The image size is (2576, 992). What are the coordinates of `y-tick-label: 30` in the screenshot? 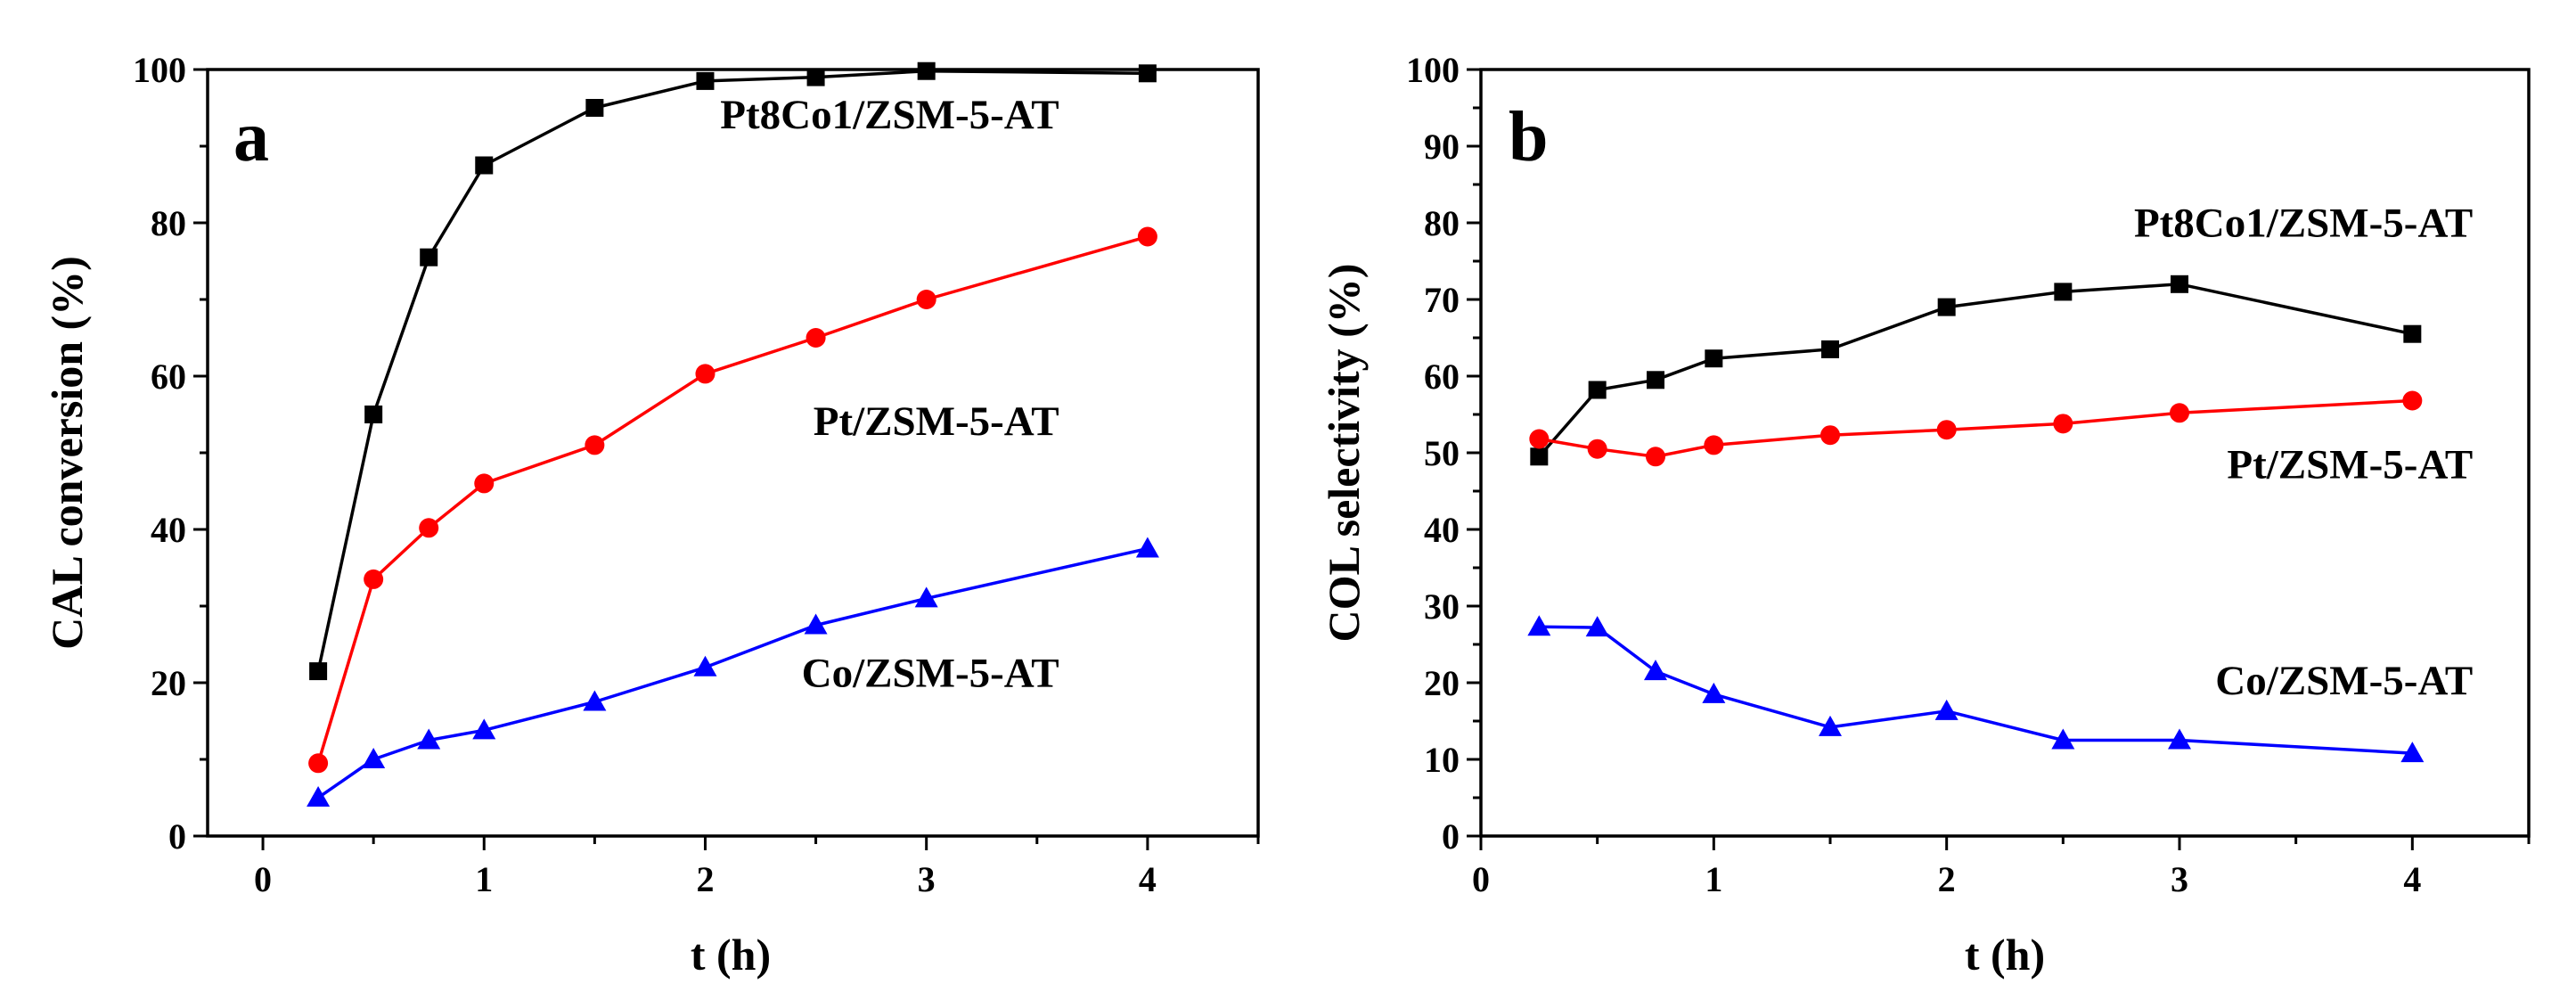 It's located at (1442, 606).